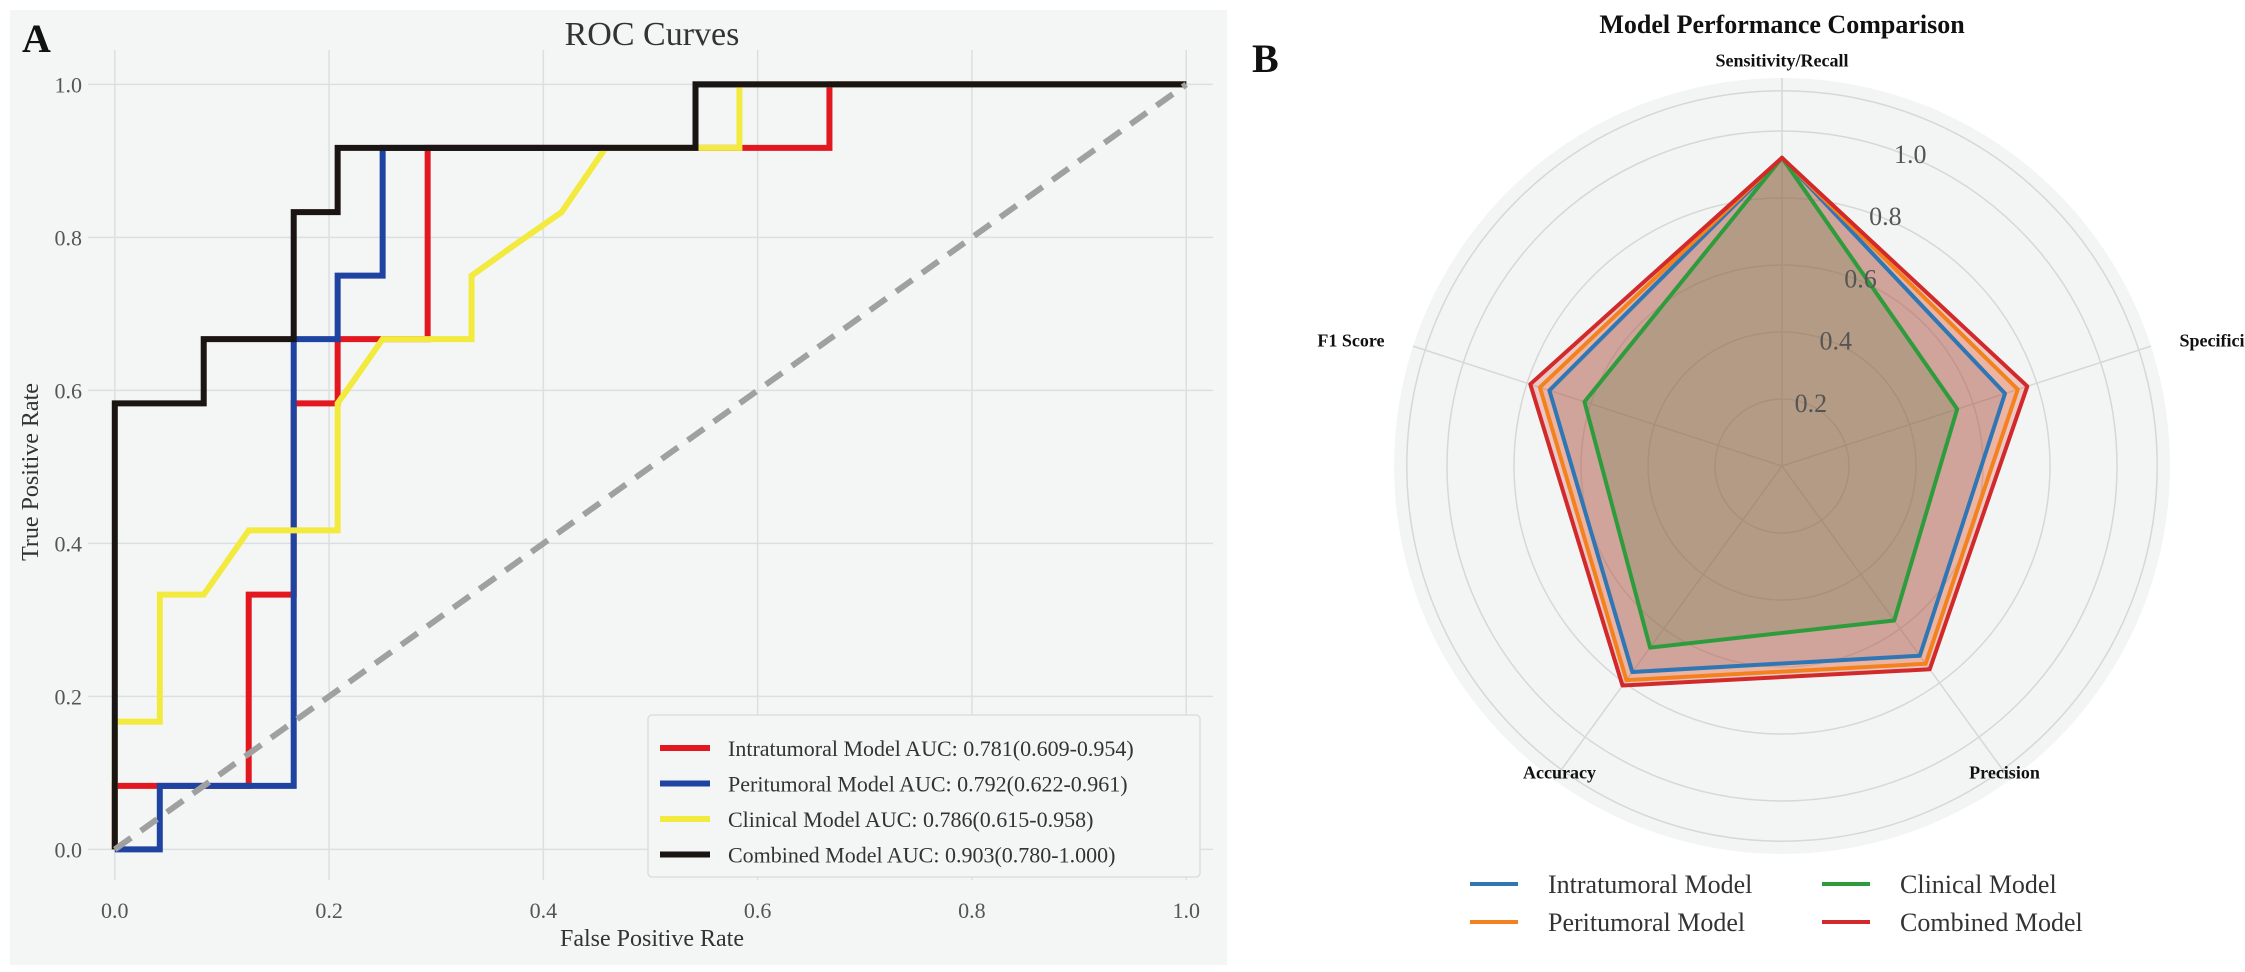  I want to click on radar-r-ticks: 0.2 0.4 0.6 0.8 1.0, so click(1861, 279).